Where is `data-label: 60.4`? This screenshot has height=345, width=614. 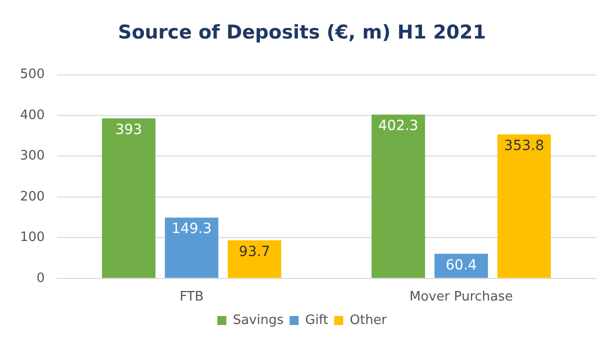 data-label: 60.4 is located at coordinates (461, 265).